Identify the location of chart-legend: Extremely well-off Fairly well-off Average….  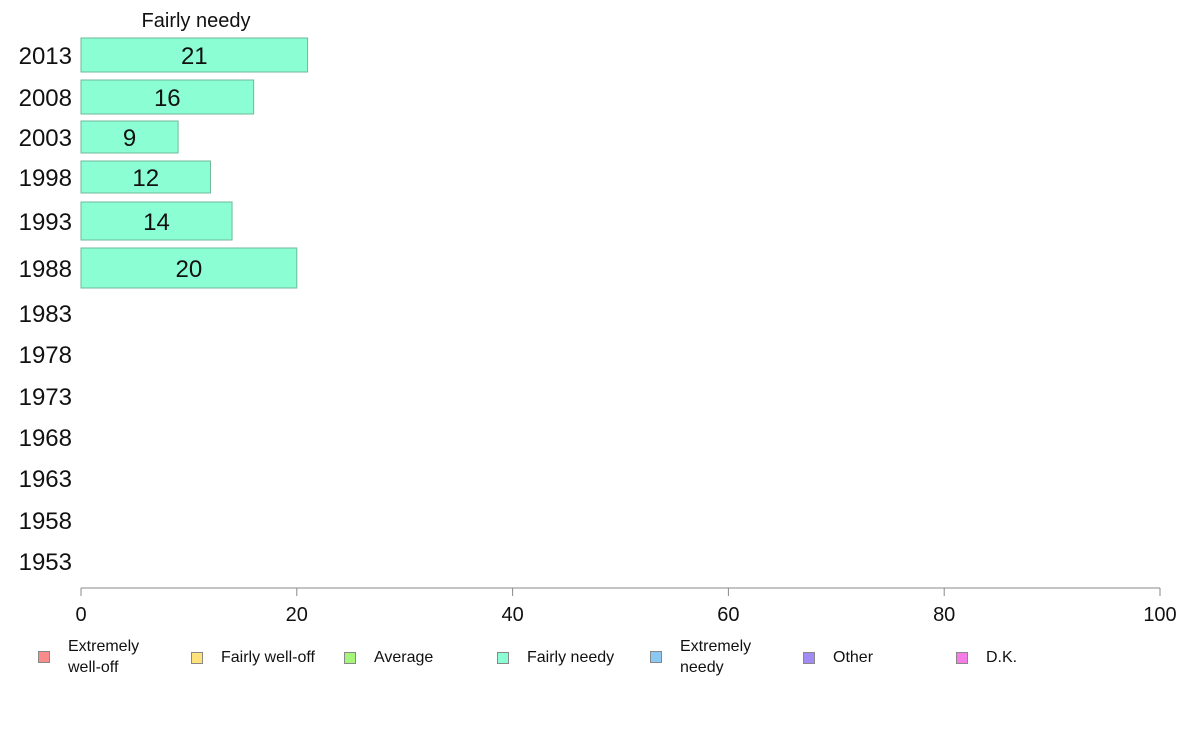
(598, 661).